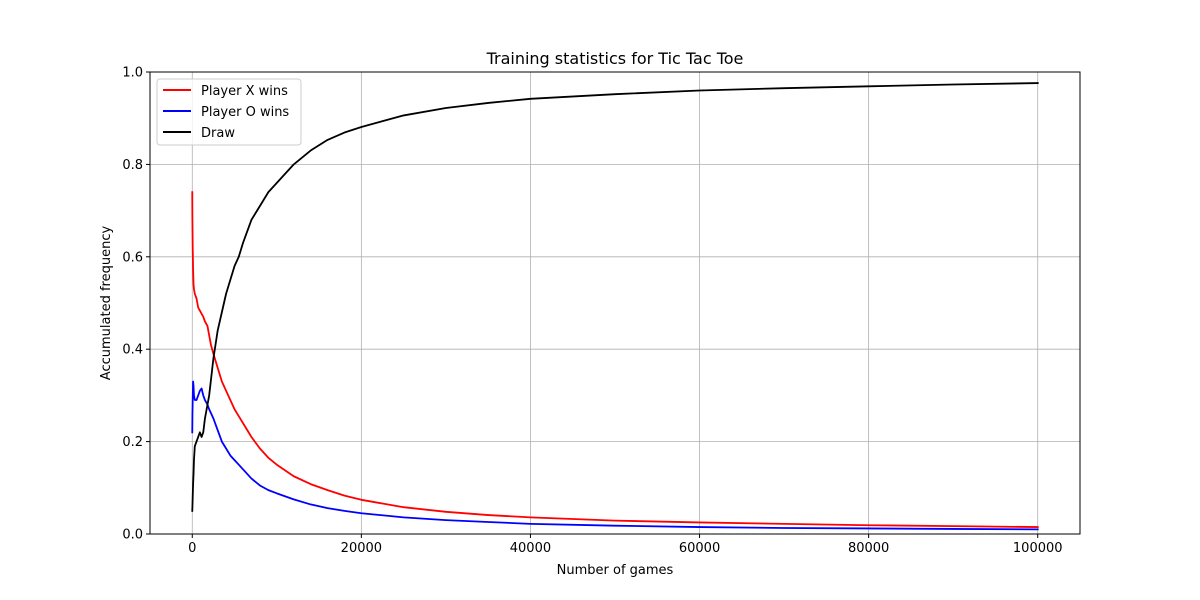 Image resolution: width=1200 pixels, height=600 pixels. What do you see at coordinates (132, 442) in the screenshot?
I see `y-tick-label: 0.2` at bounding box center [132, 442].